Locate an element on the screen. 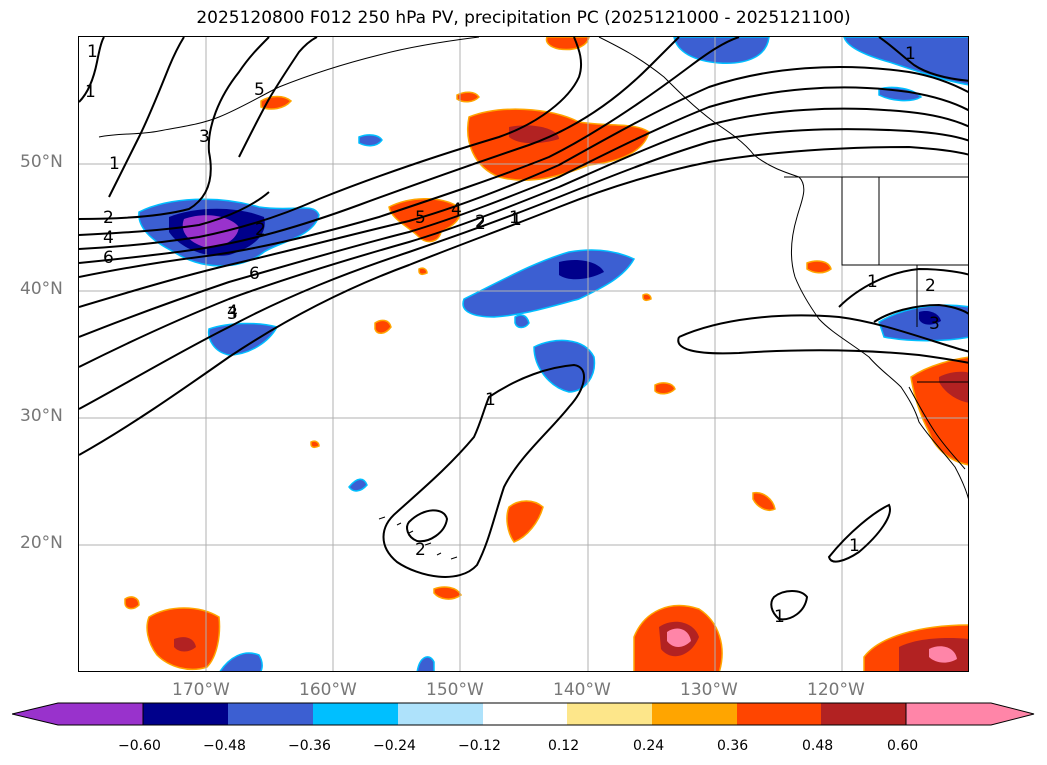 The height and width of the screenshot is (765, 1047). pos-area-se-1-peak is located at coordinates (679, 637).